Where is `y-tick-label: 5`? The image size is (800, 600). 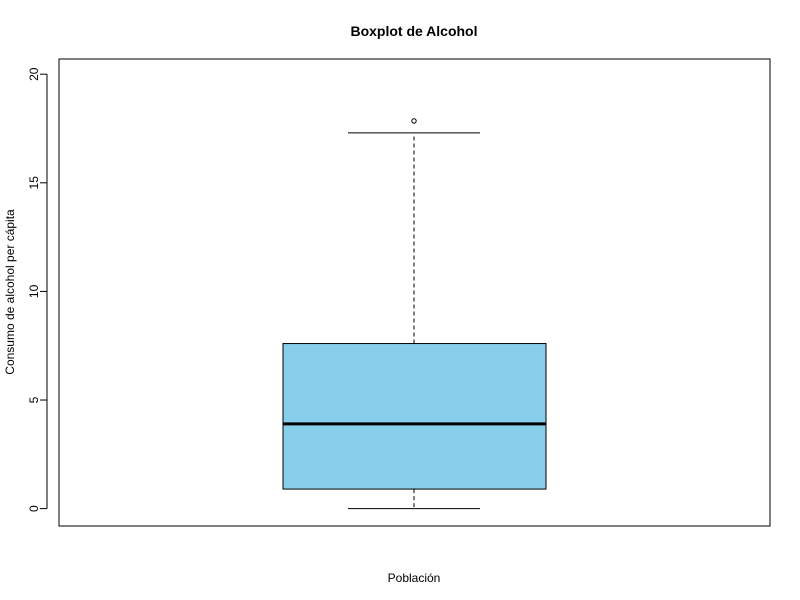 y-tick-label: 5 is located at coordinates (34, 399).